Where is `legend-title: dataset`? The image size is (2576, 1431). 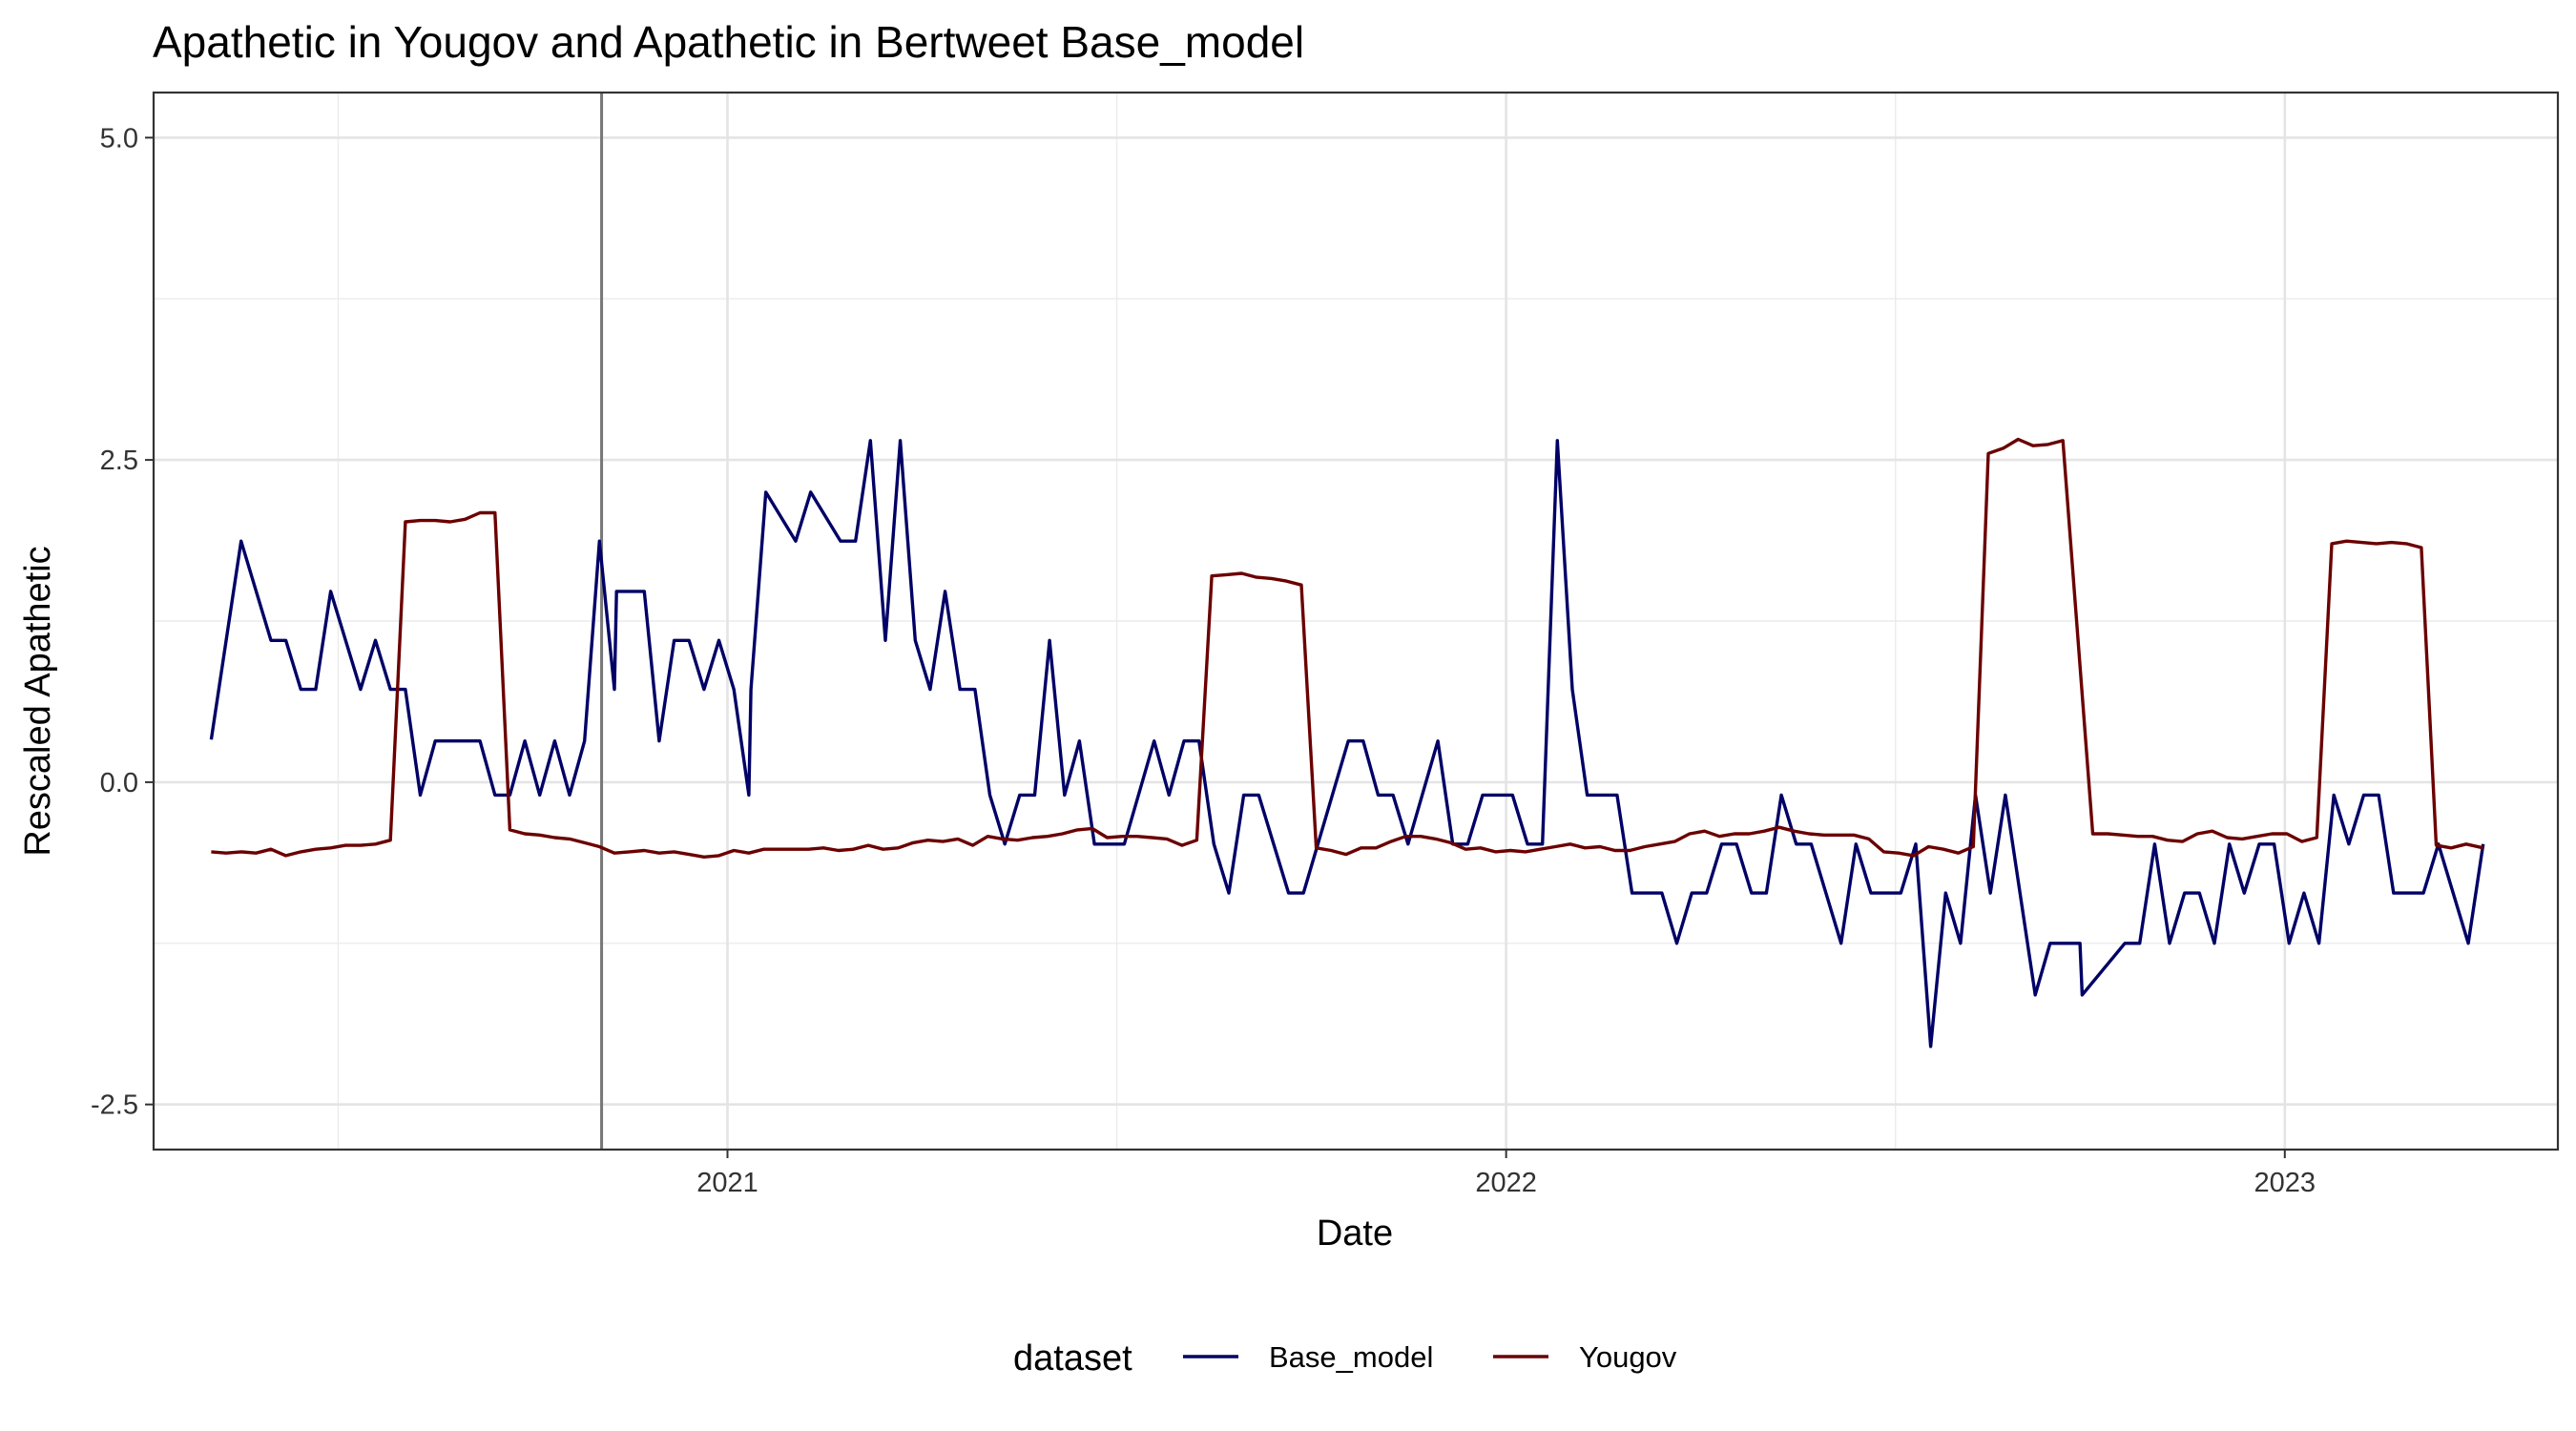
legend-title: dataset is located at coordinates (1072, 1358).